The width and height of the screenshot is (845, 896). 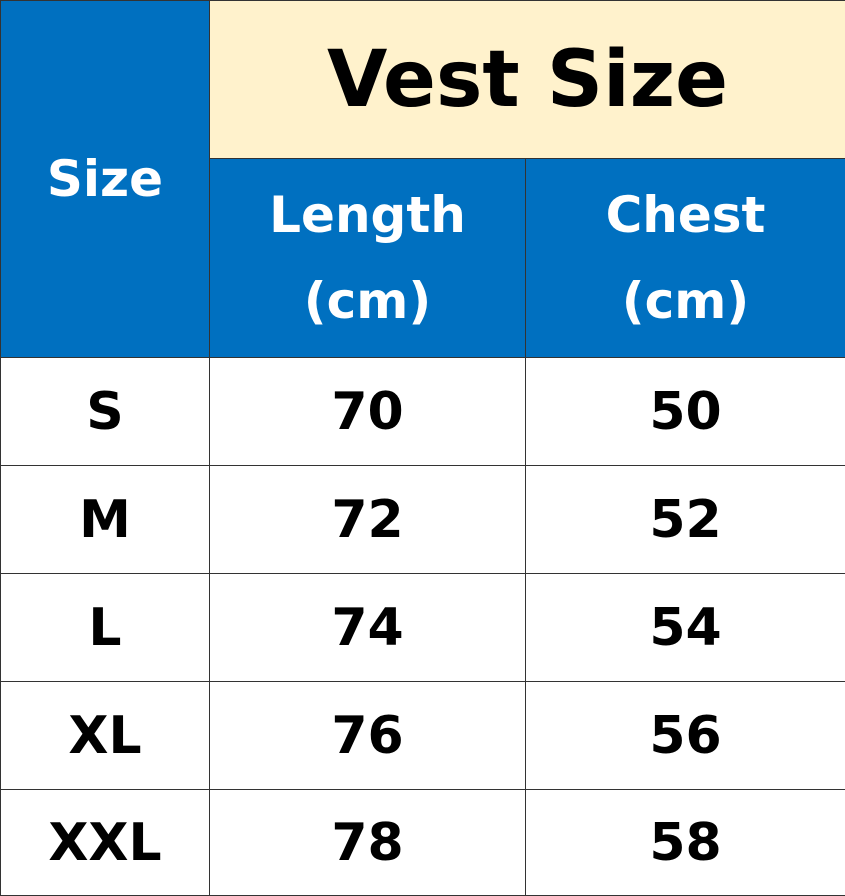 What do you see at coordinates (685, 215) in the screenshot?
I see `chest-header-label: Chest` at bounding box center [685, 215].